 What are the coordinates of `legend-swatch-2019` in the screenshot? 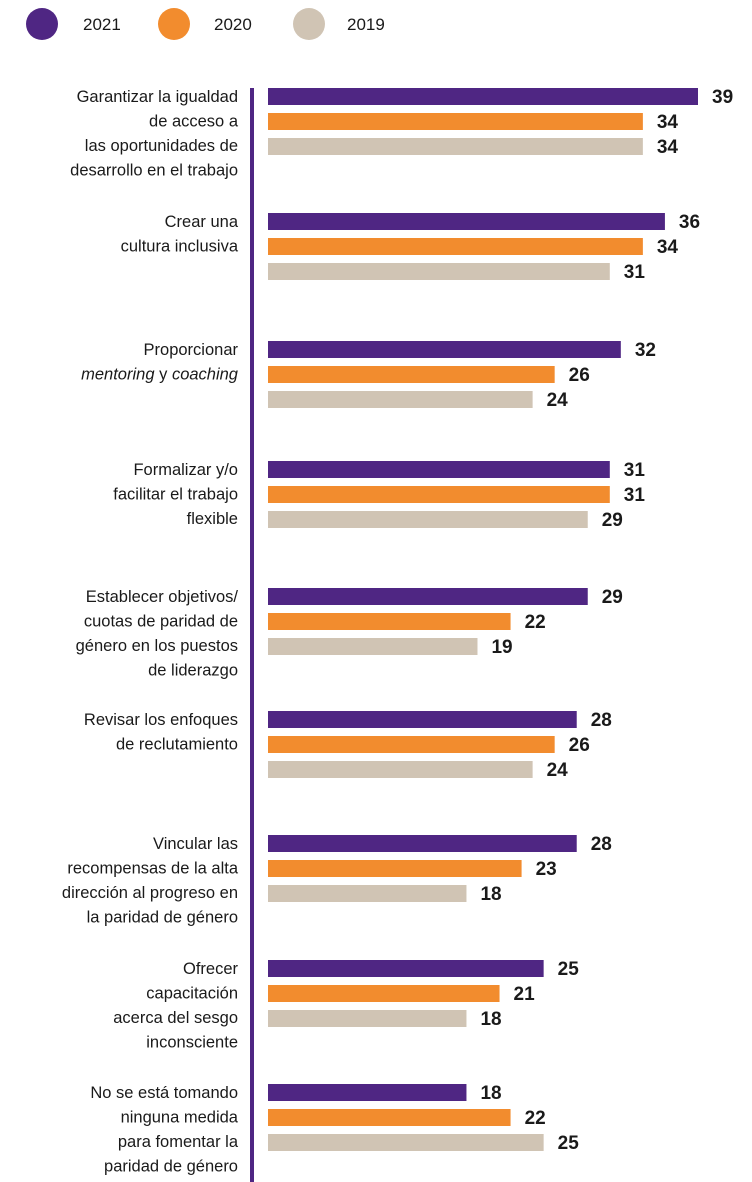 It's located at (309, 24).